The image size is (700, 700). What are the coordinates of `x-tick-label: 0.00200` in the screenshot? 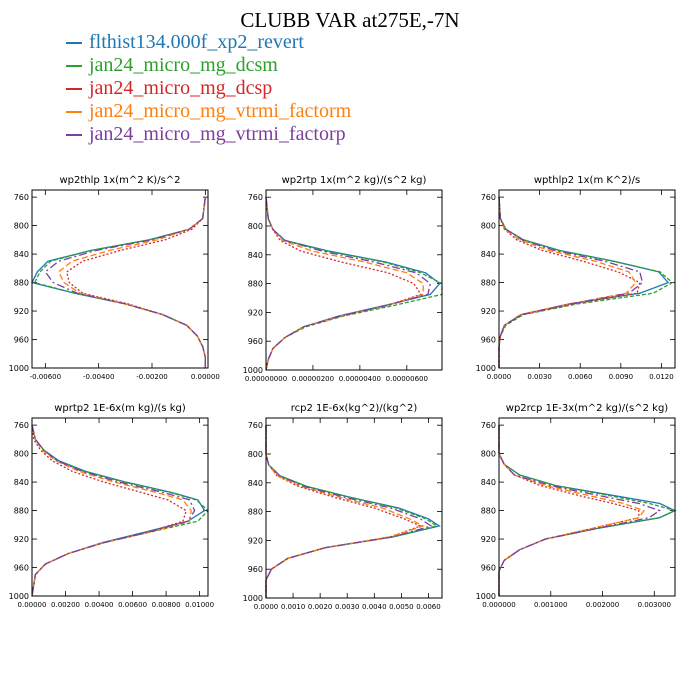 It's located at (65, 605).